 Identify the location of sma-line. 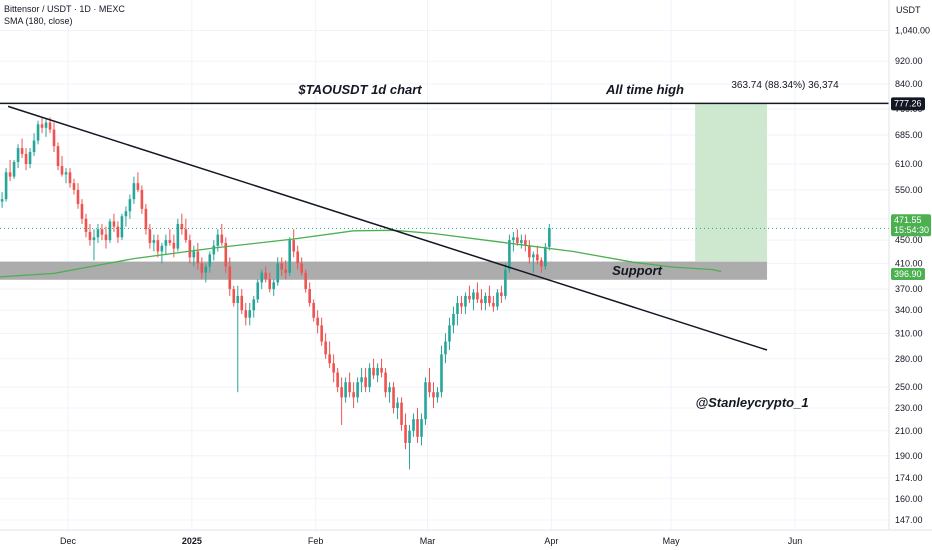
(361, 253).